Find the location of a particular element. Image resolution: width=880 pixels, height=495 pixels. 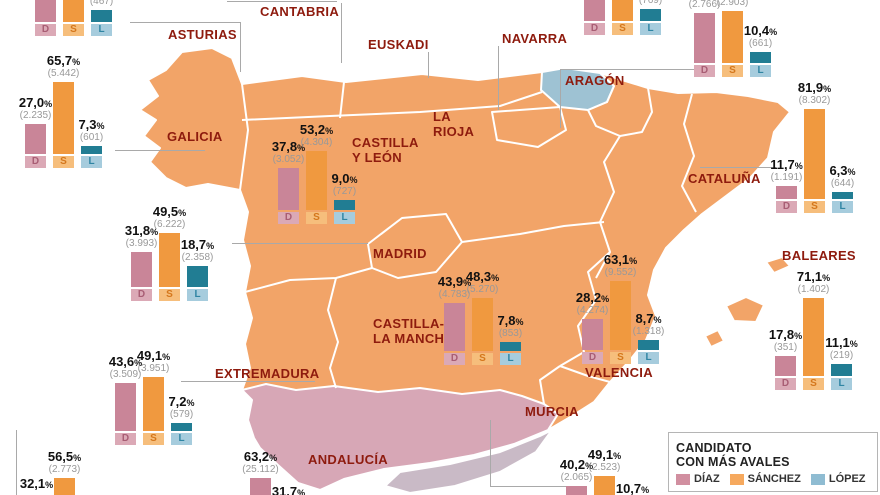

count-label: (1.402) is located at coordinates (813, 289).